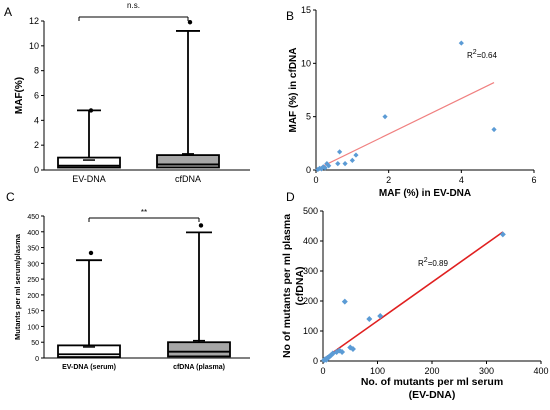  Describe the element at coordinates (36, 120) in the screenshot. I see `y-tick-label: 4` at that location.